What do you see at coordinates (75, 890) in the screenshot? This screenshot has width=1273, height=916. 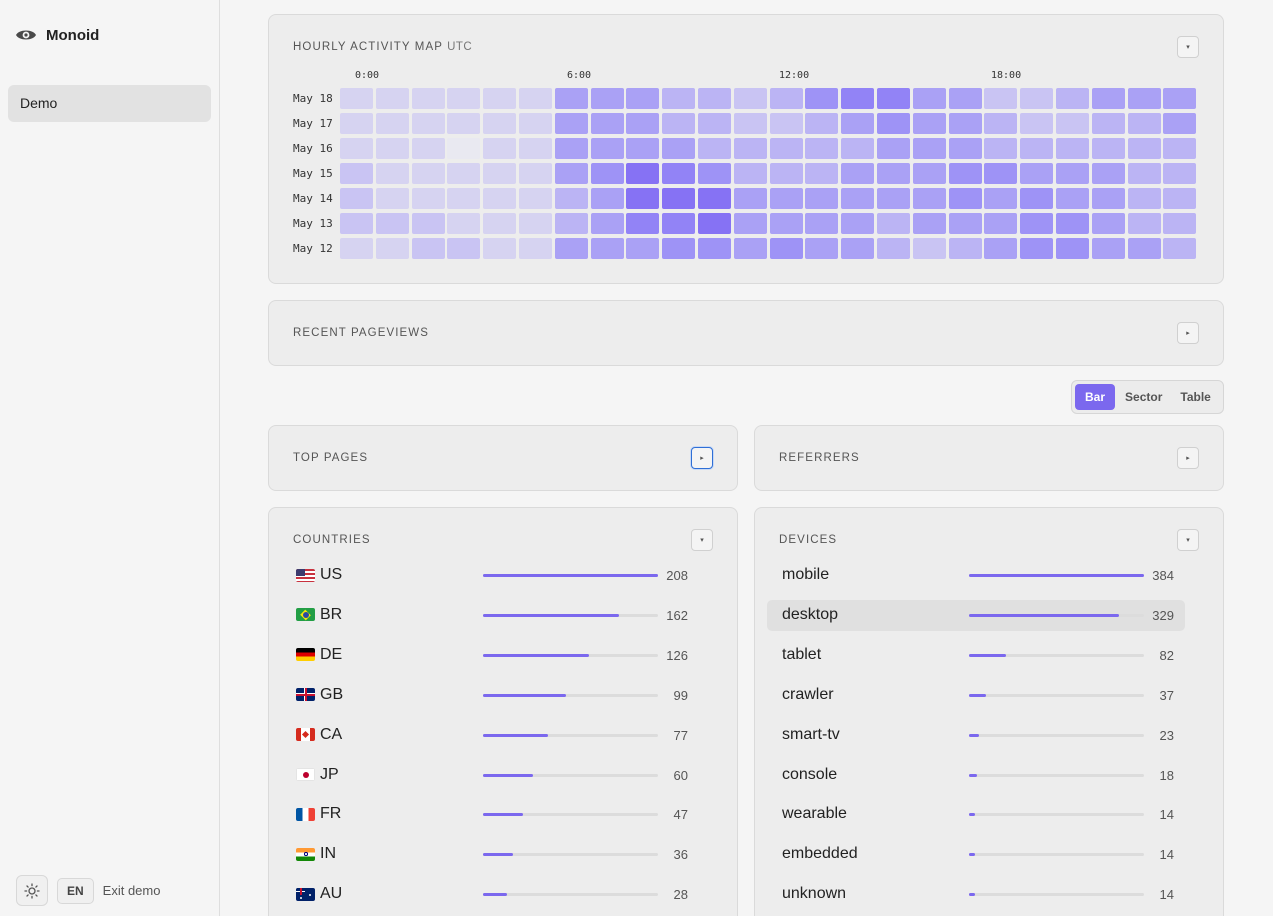 I see `language-button: EN` at bounding box center [75, 890].